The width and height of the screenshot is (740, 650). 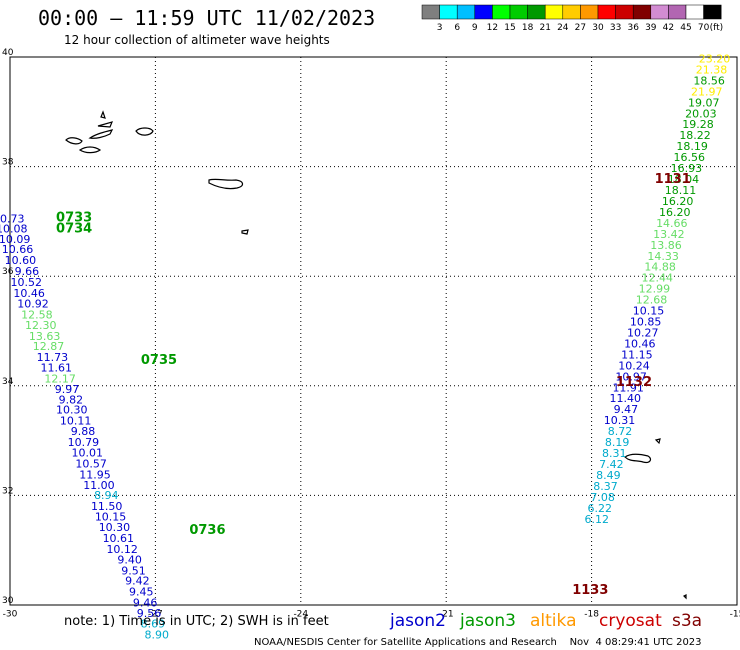 What do you see at coordinates (695, 135) in the screenshot?
I see `wave-height-label: 18.22` at bounding box center [695, 135].